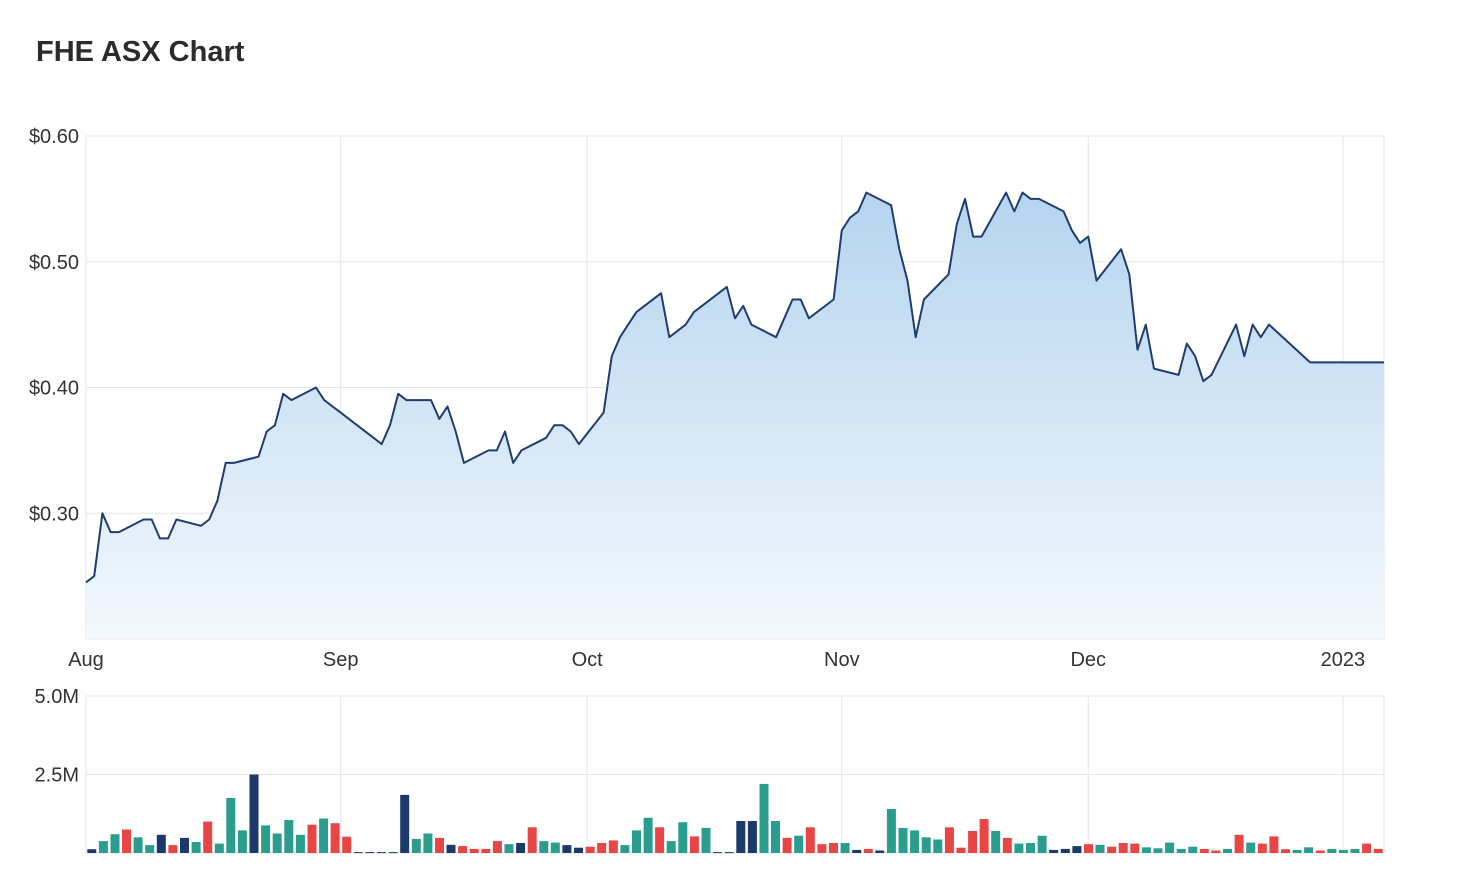  I want to click on x-tick-label: Aug, so click(86, 660).